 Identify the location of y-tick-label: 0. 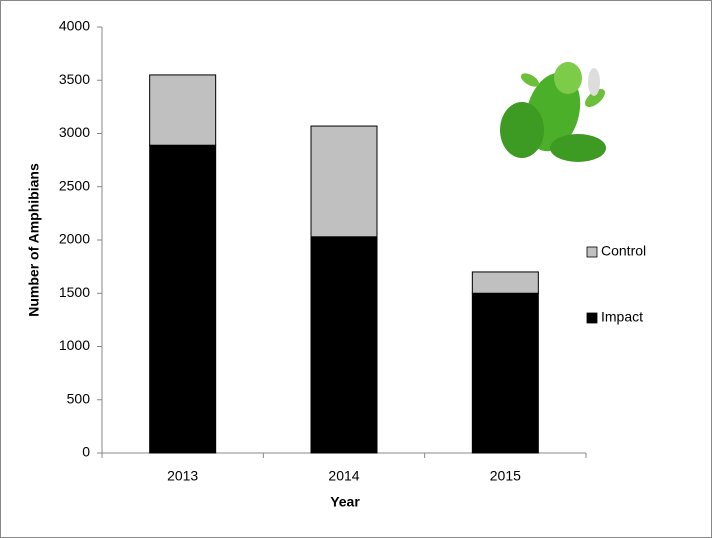
(86, 452).